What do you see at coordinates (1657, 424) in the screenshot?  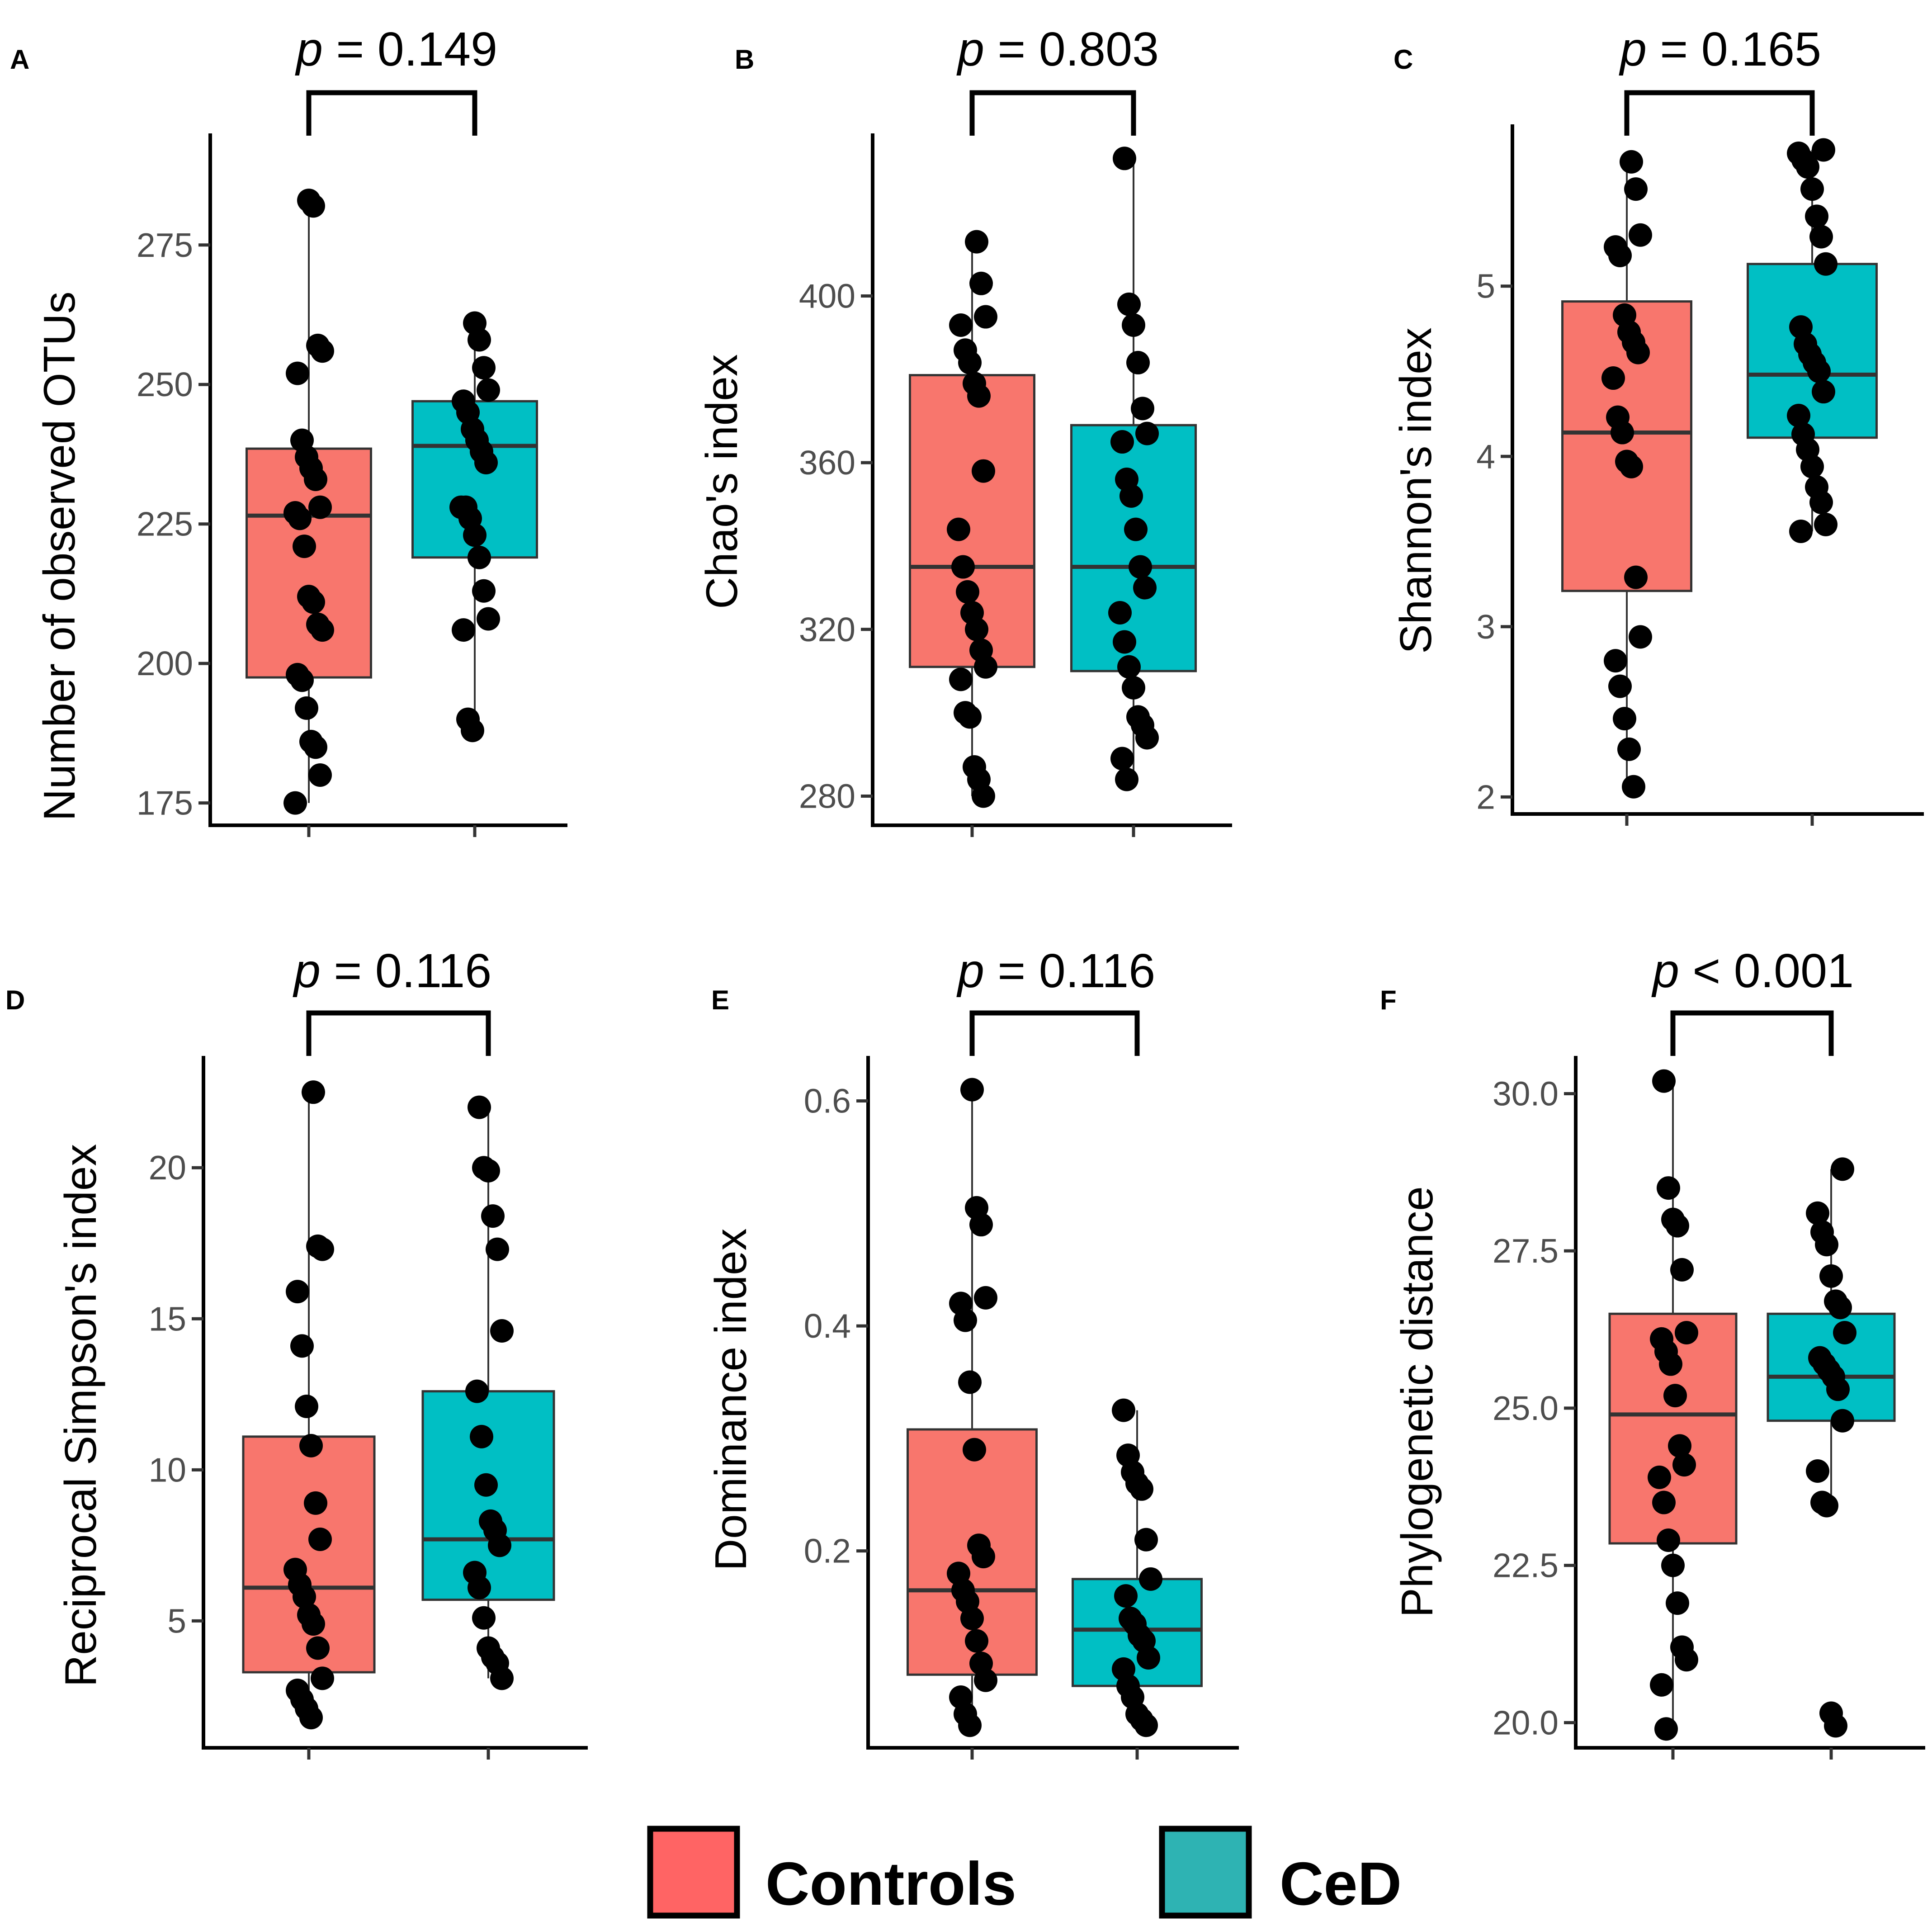 I see `panel-c: C p = 0.165 Shannon's index 2 3 4 5` at bounding box center [1657, 424].